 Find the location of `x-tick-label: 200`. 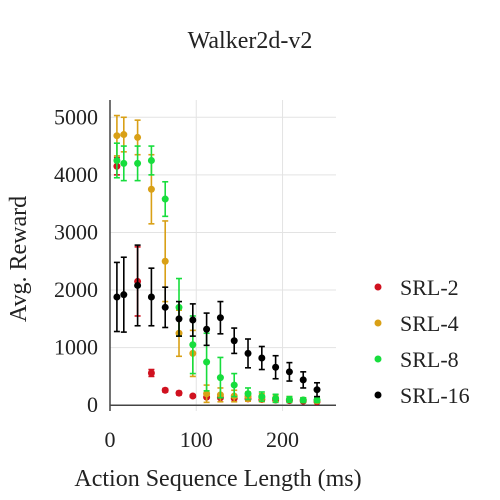

x-tick-label: 200 is located at coordinates (282, 439).